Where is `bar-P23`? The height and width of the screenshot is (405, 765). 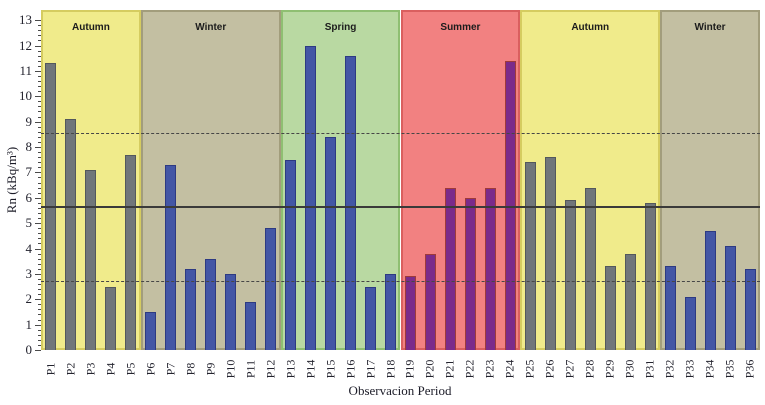 bar-P23 is located at coordinates (490, 268).